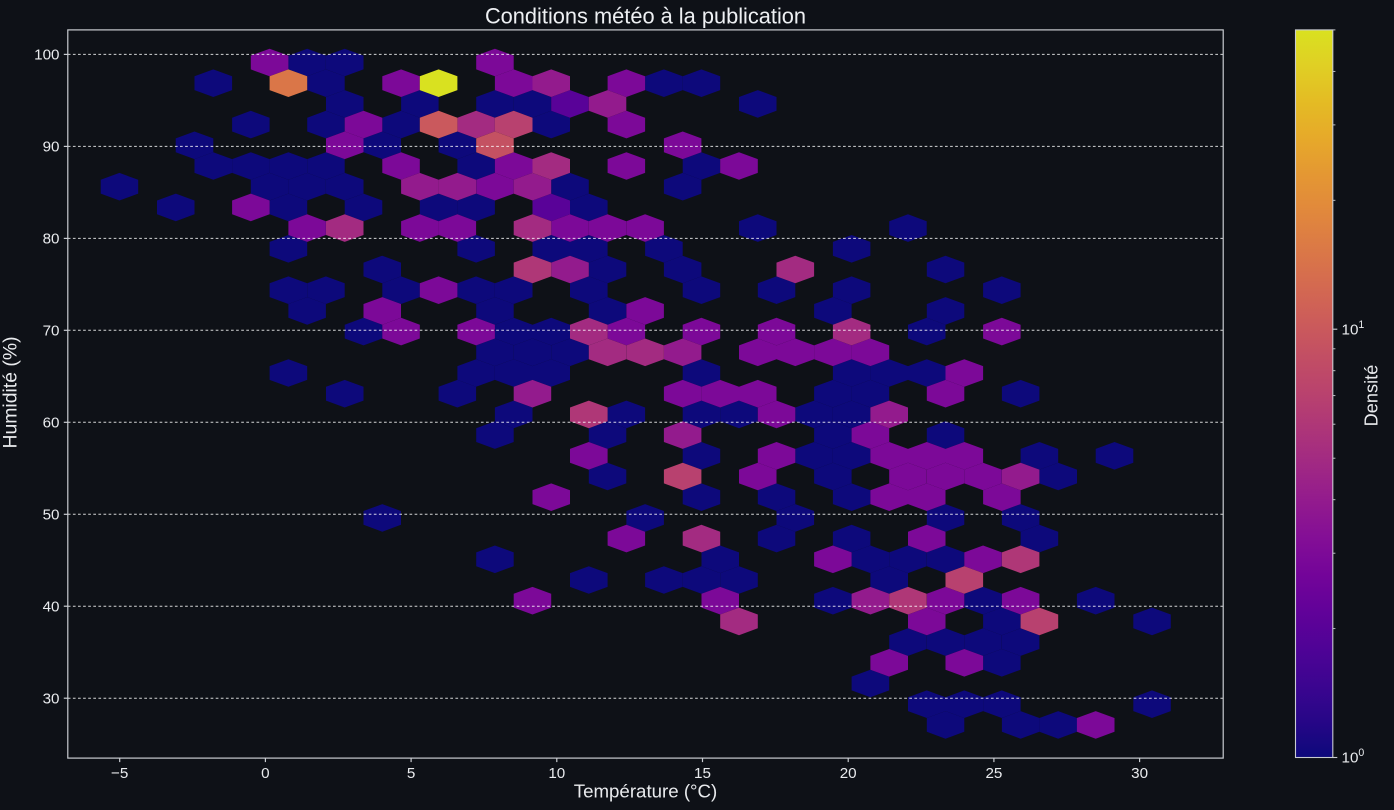 This screenshot has height=810, width=1394. Describe the element at coordinates (119, 773) in the screenshot. I see `svg-text: −5` at that location.